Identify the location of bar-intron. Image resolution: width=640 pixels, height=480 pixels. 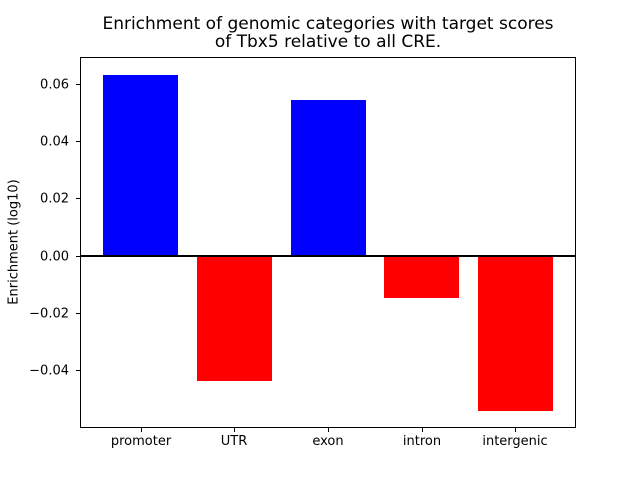
(421, 277).